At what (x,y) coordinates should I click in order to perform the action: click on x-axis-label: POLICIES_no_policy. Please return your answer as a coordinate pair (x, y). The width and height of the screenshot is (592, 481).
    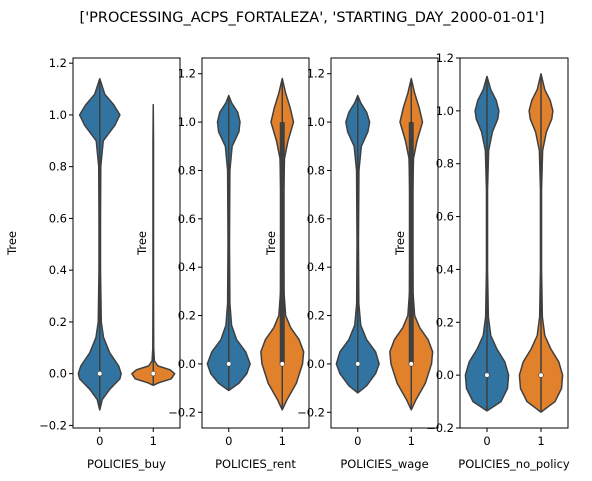
    Looking at the image, I should click on (514, 464).